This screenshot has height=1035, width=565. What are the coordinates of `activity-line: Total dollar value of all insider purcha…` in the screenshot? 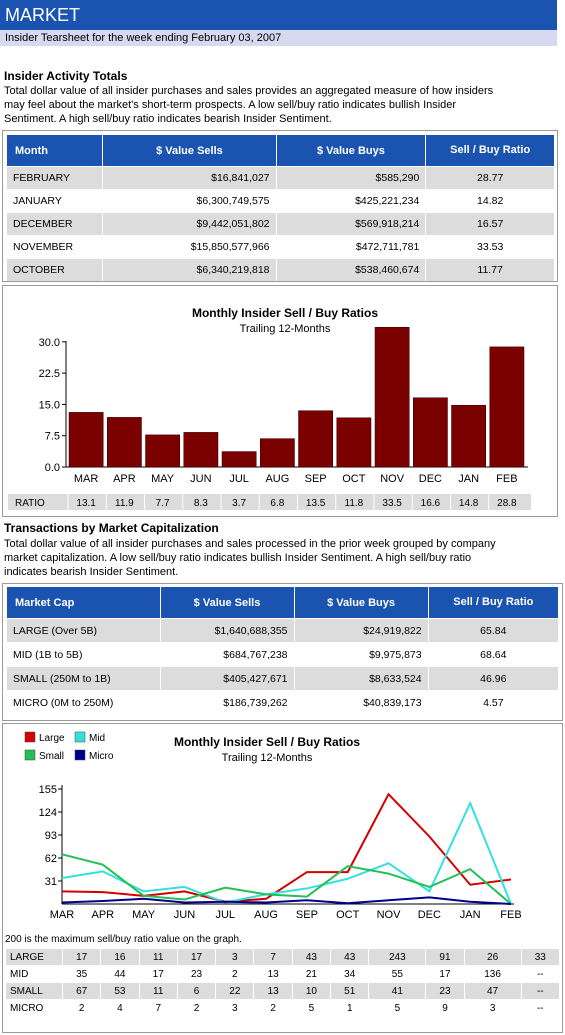 It's located at (249, 91).